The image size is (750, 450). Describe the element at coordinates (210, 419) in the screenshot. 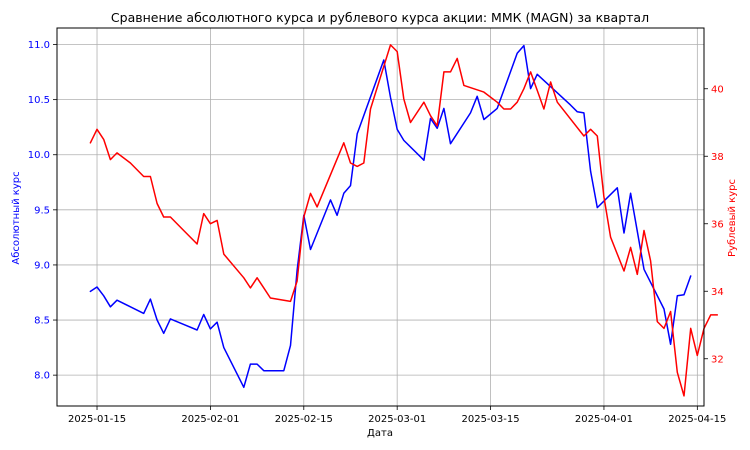

I see `x-tick-label: 2025-02-01` at that location.